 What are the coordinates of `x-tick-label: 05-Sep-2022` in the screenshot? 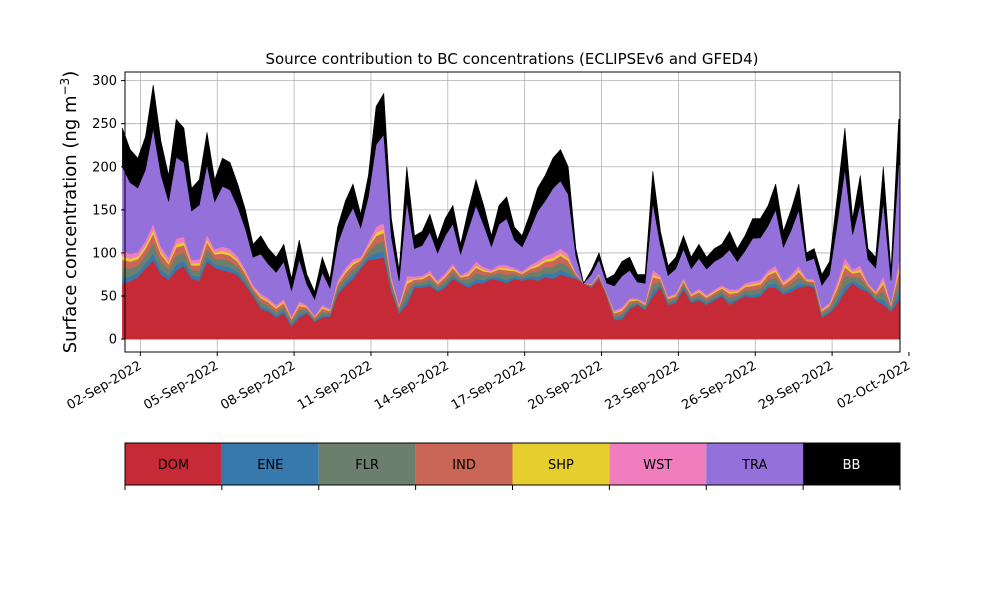 It's located at (181, 385).